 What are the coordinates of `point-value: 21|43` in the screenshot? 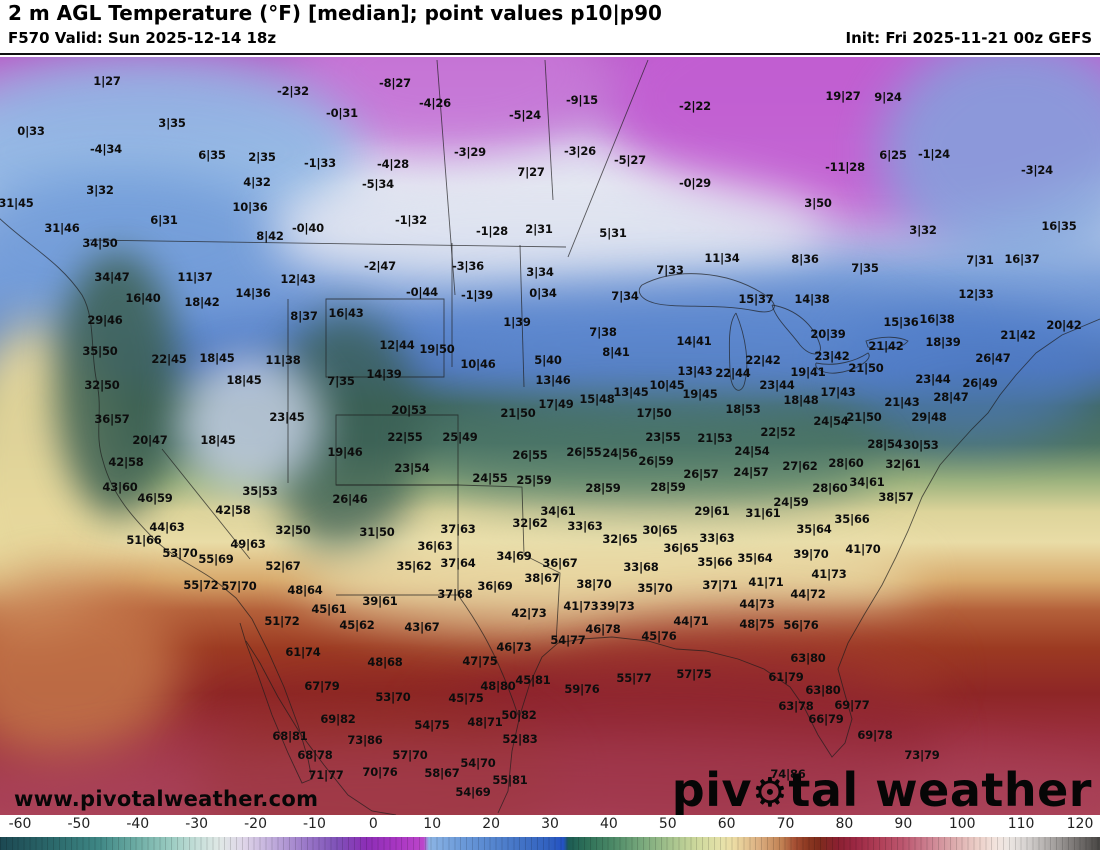 It's located at (902, 402).